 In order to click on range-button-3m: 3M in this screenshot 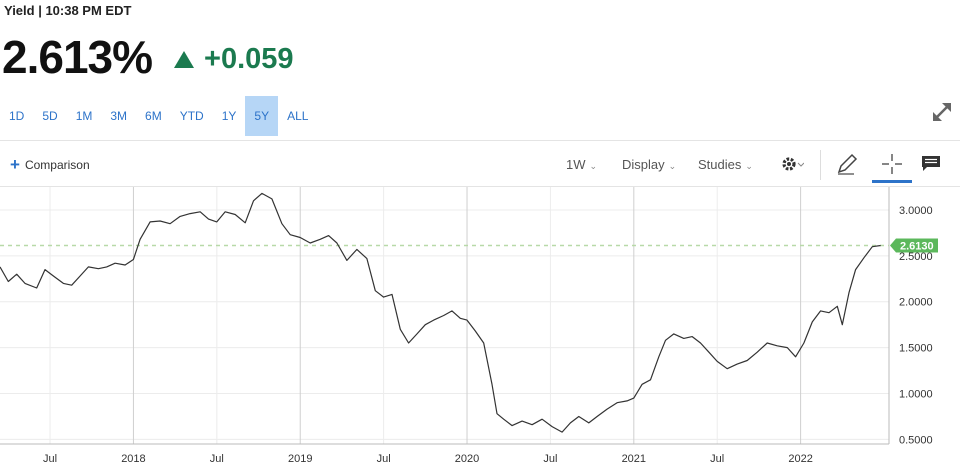, I will do `click(119, 116)`.